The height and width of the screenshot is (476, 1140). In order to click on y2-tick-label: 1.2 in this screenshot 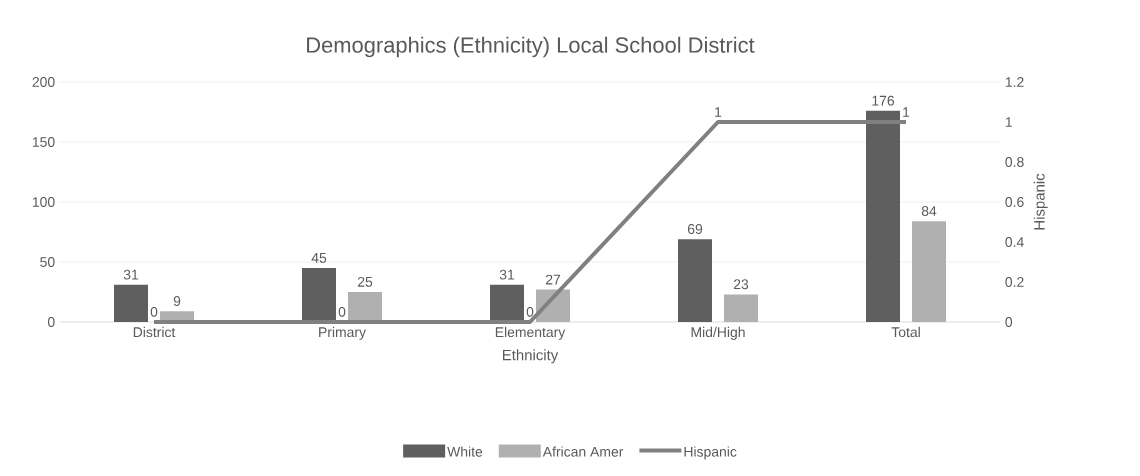, I will do `click(1014, 82)`.